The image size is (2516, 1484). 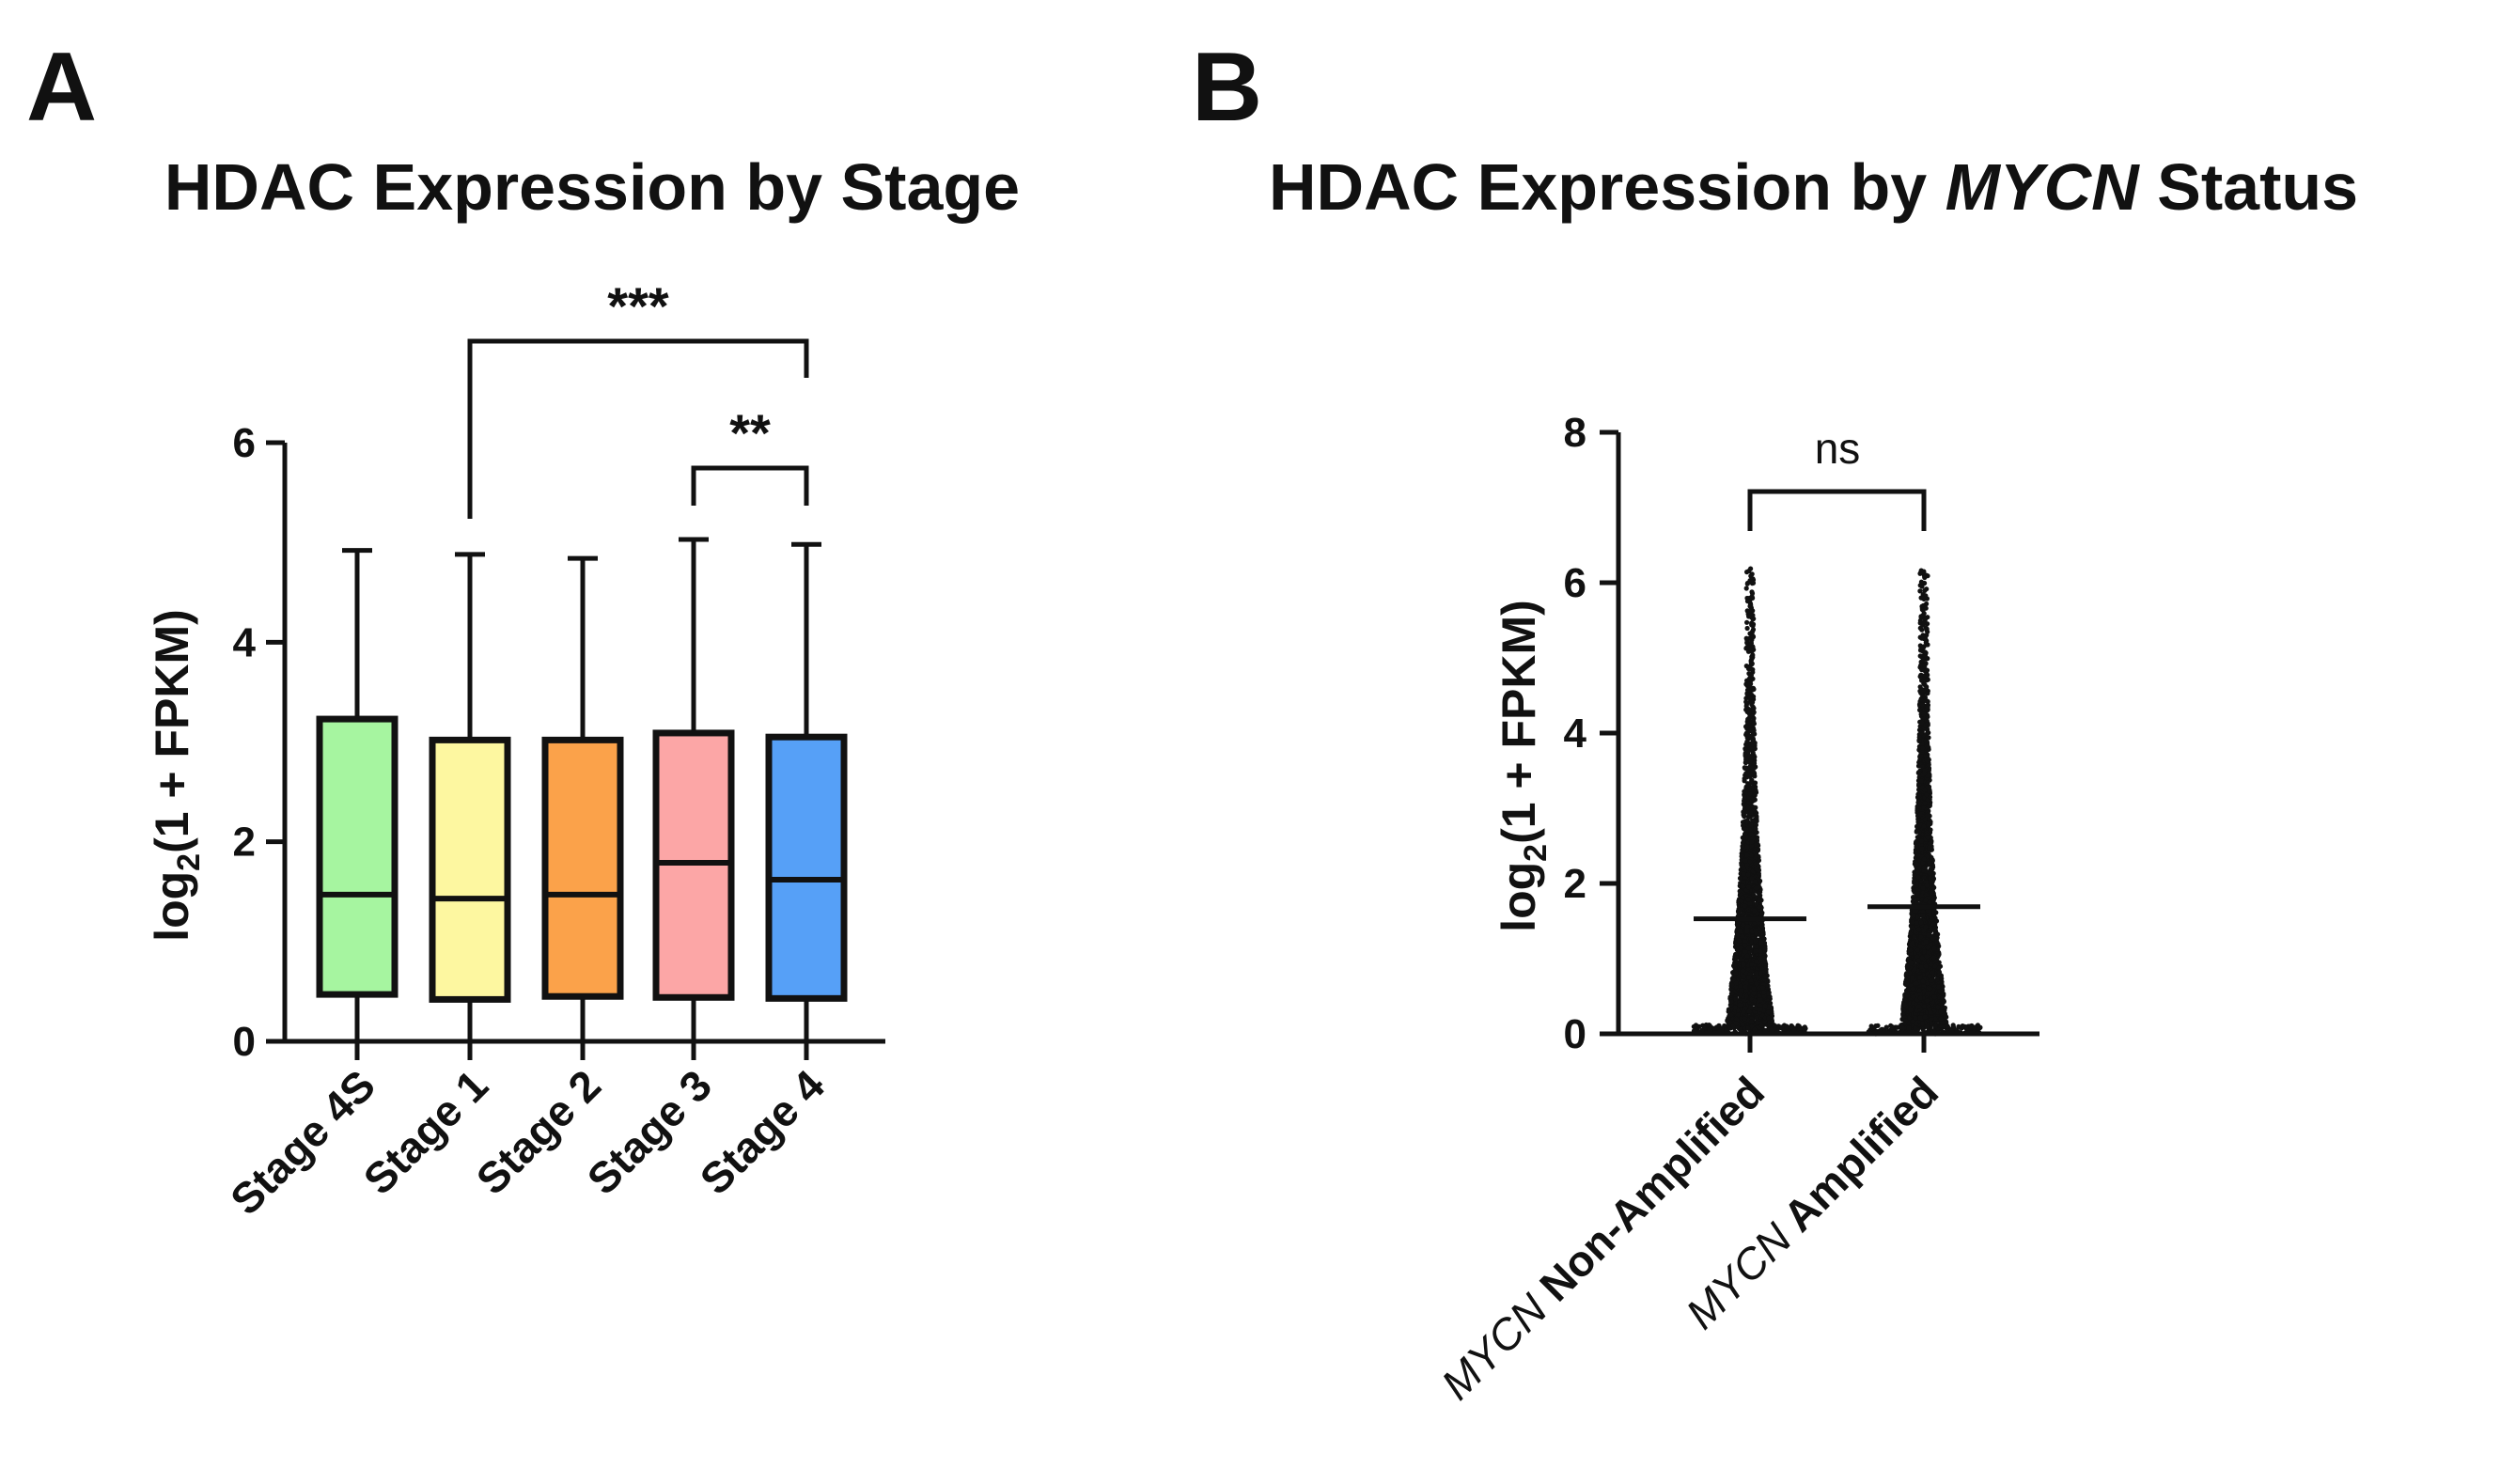 What do you see at coordinates (1813, 187) in the screenshot?
I see `panel-b-title: HDAC Expression by MYCN Status` at bounding box center [1813, 187].